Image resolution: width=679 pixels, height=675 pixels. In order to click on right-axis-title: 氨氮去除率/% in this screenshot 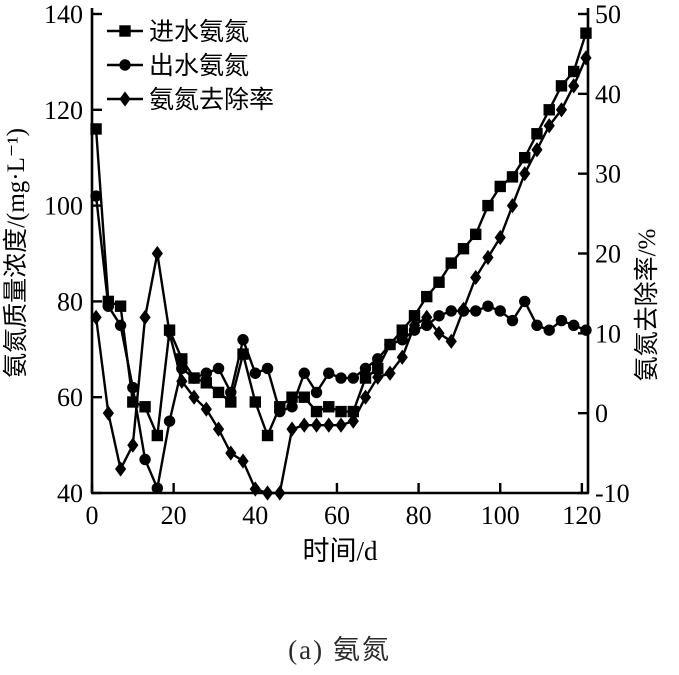, I will do `click(647, 305)`.